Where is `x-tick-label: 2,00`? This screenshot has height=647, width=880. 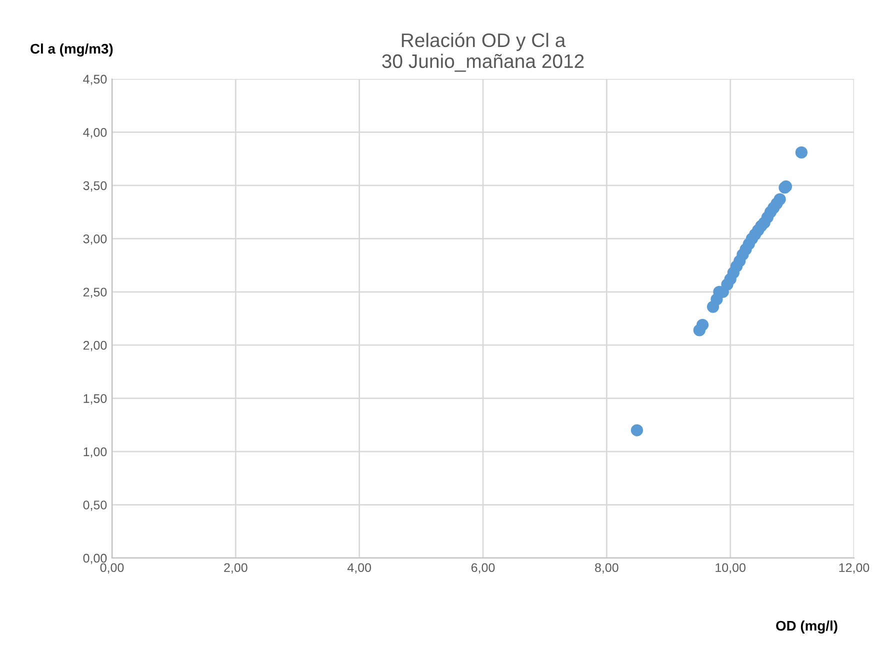 x-tick-label: 2,00 is located at coordinates (236, 568).